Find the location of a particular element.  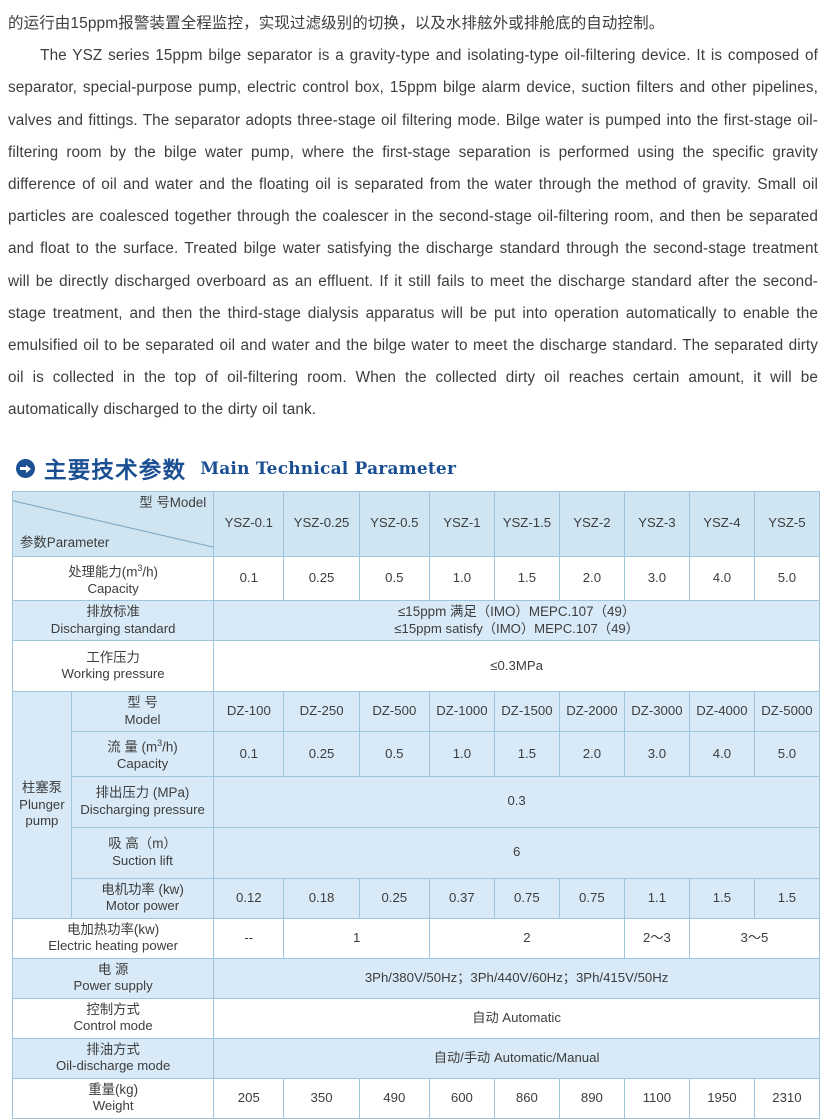

plunger-pump-en-1: Plunger is located at coordinates (42, 804).